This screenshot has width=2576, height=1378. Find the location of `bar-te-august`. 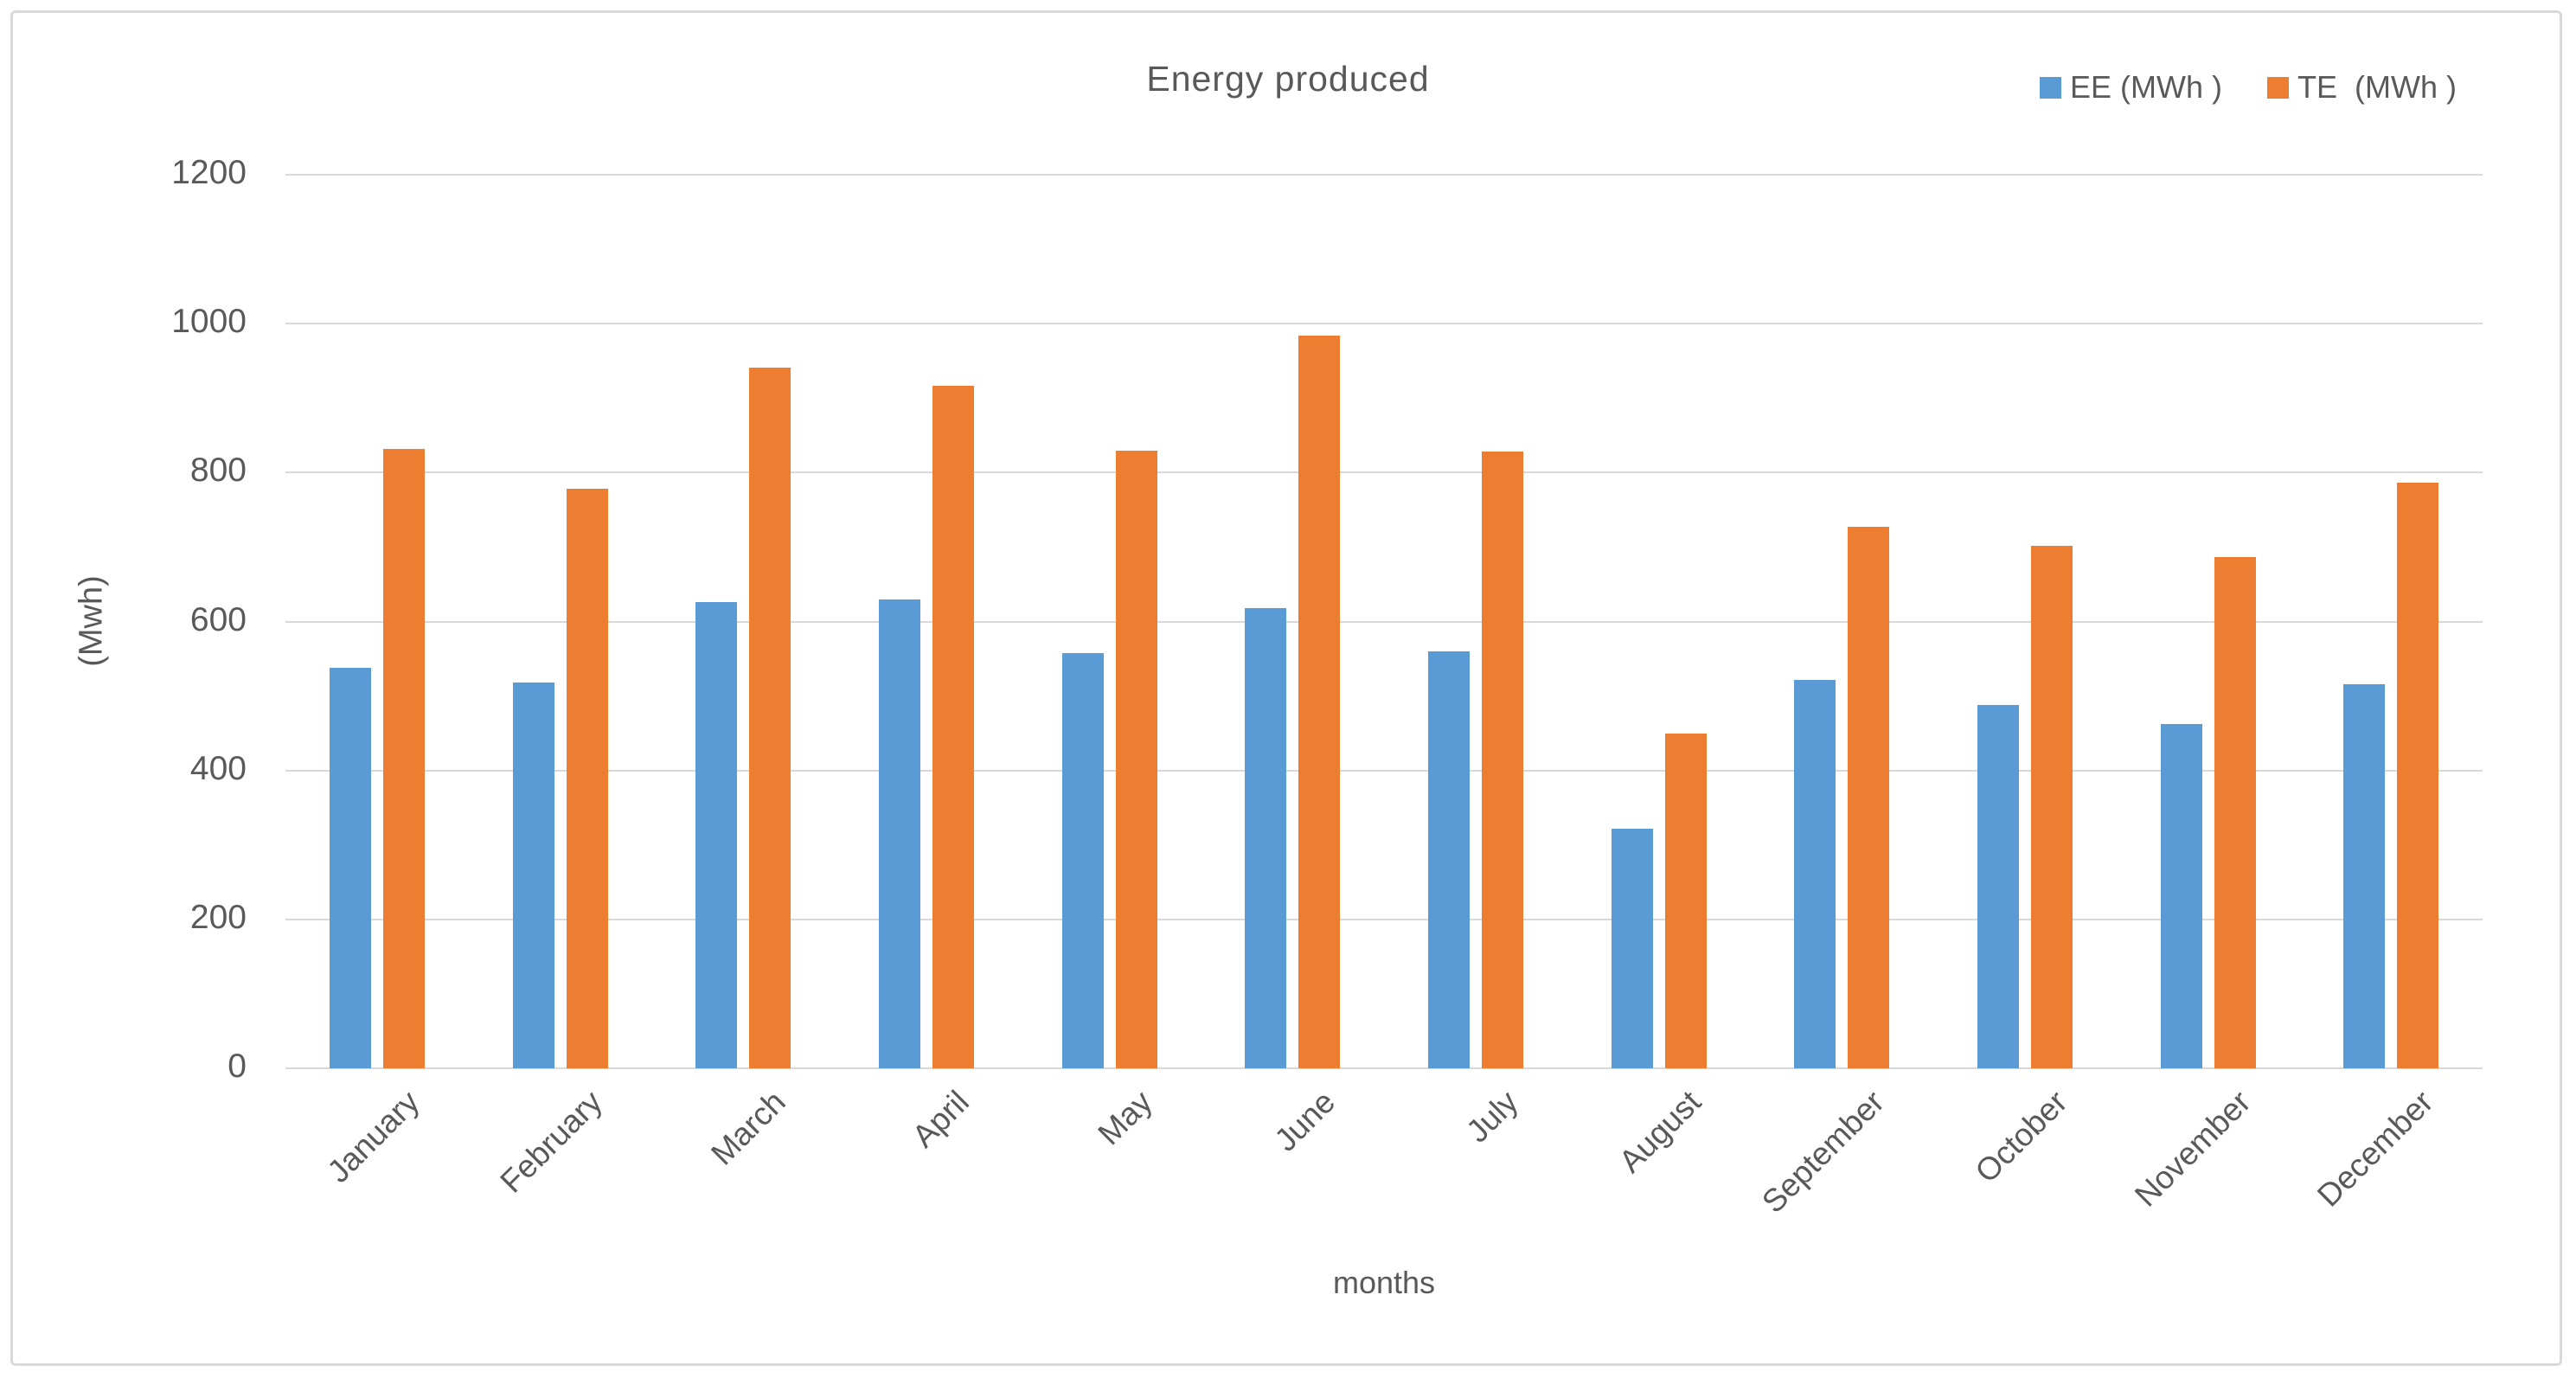

bar-te-august is located at coordinates (1685, 901).